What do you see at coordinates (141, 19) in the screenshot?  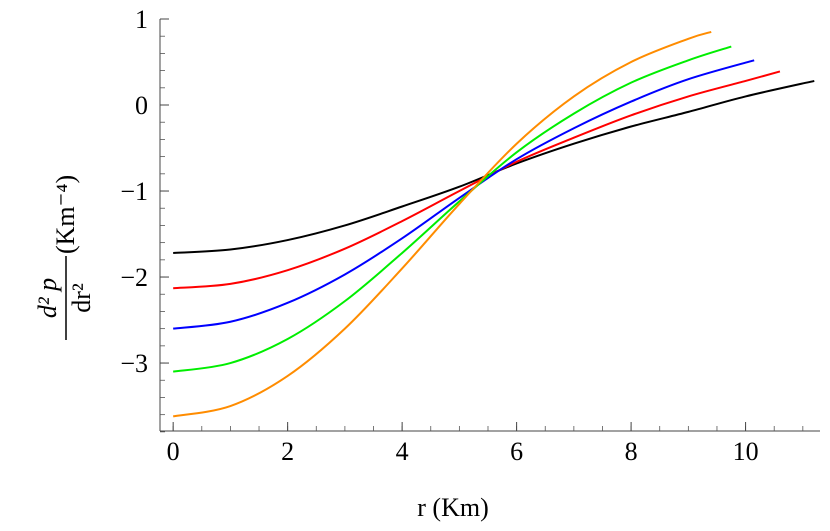 I see `y-tick-label: 1` at bounding box center [141, 19].